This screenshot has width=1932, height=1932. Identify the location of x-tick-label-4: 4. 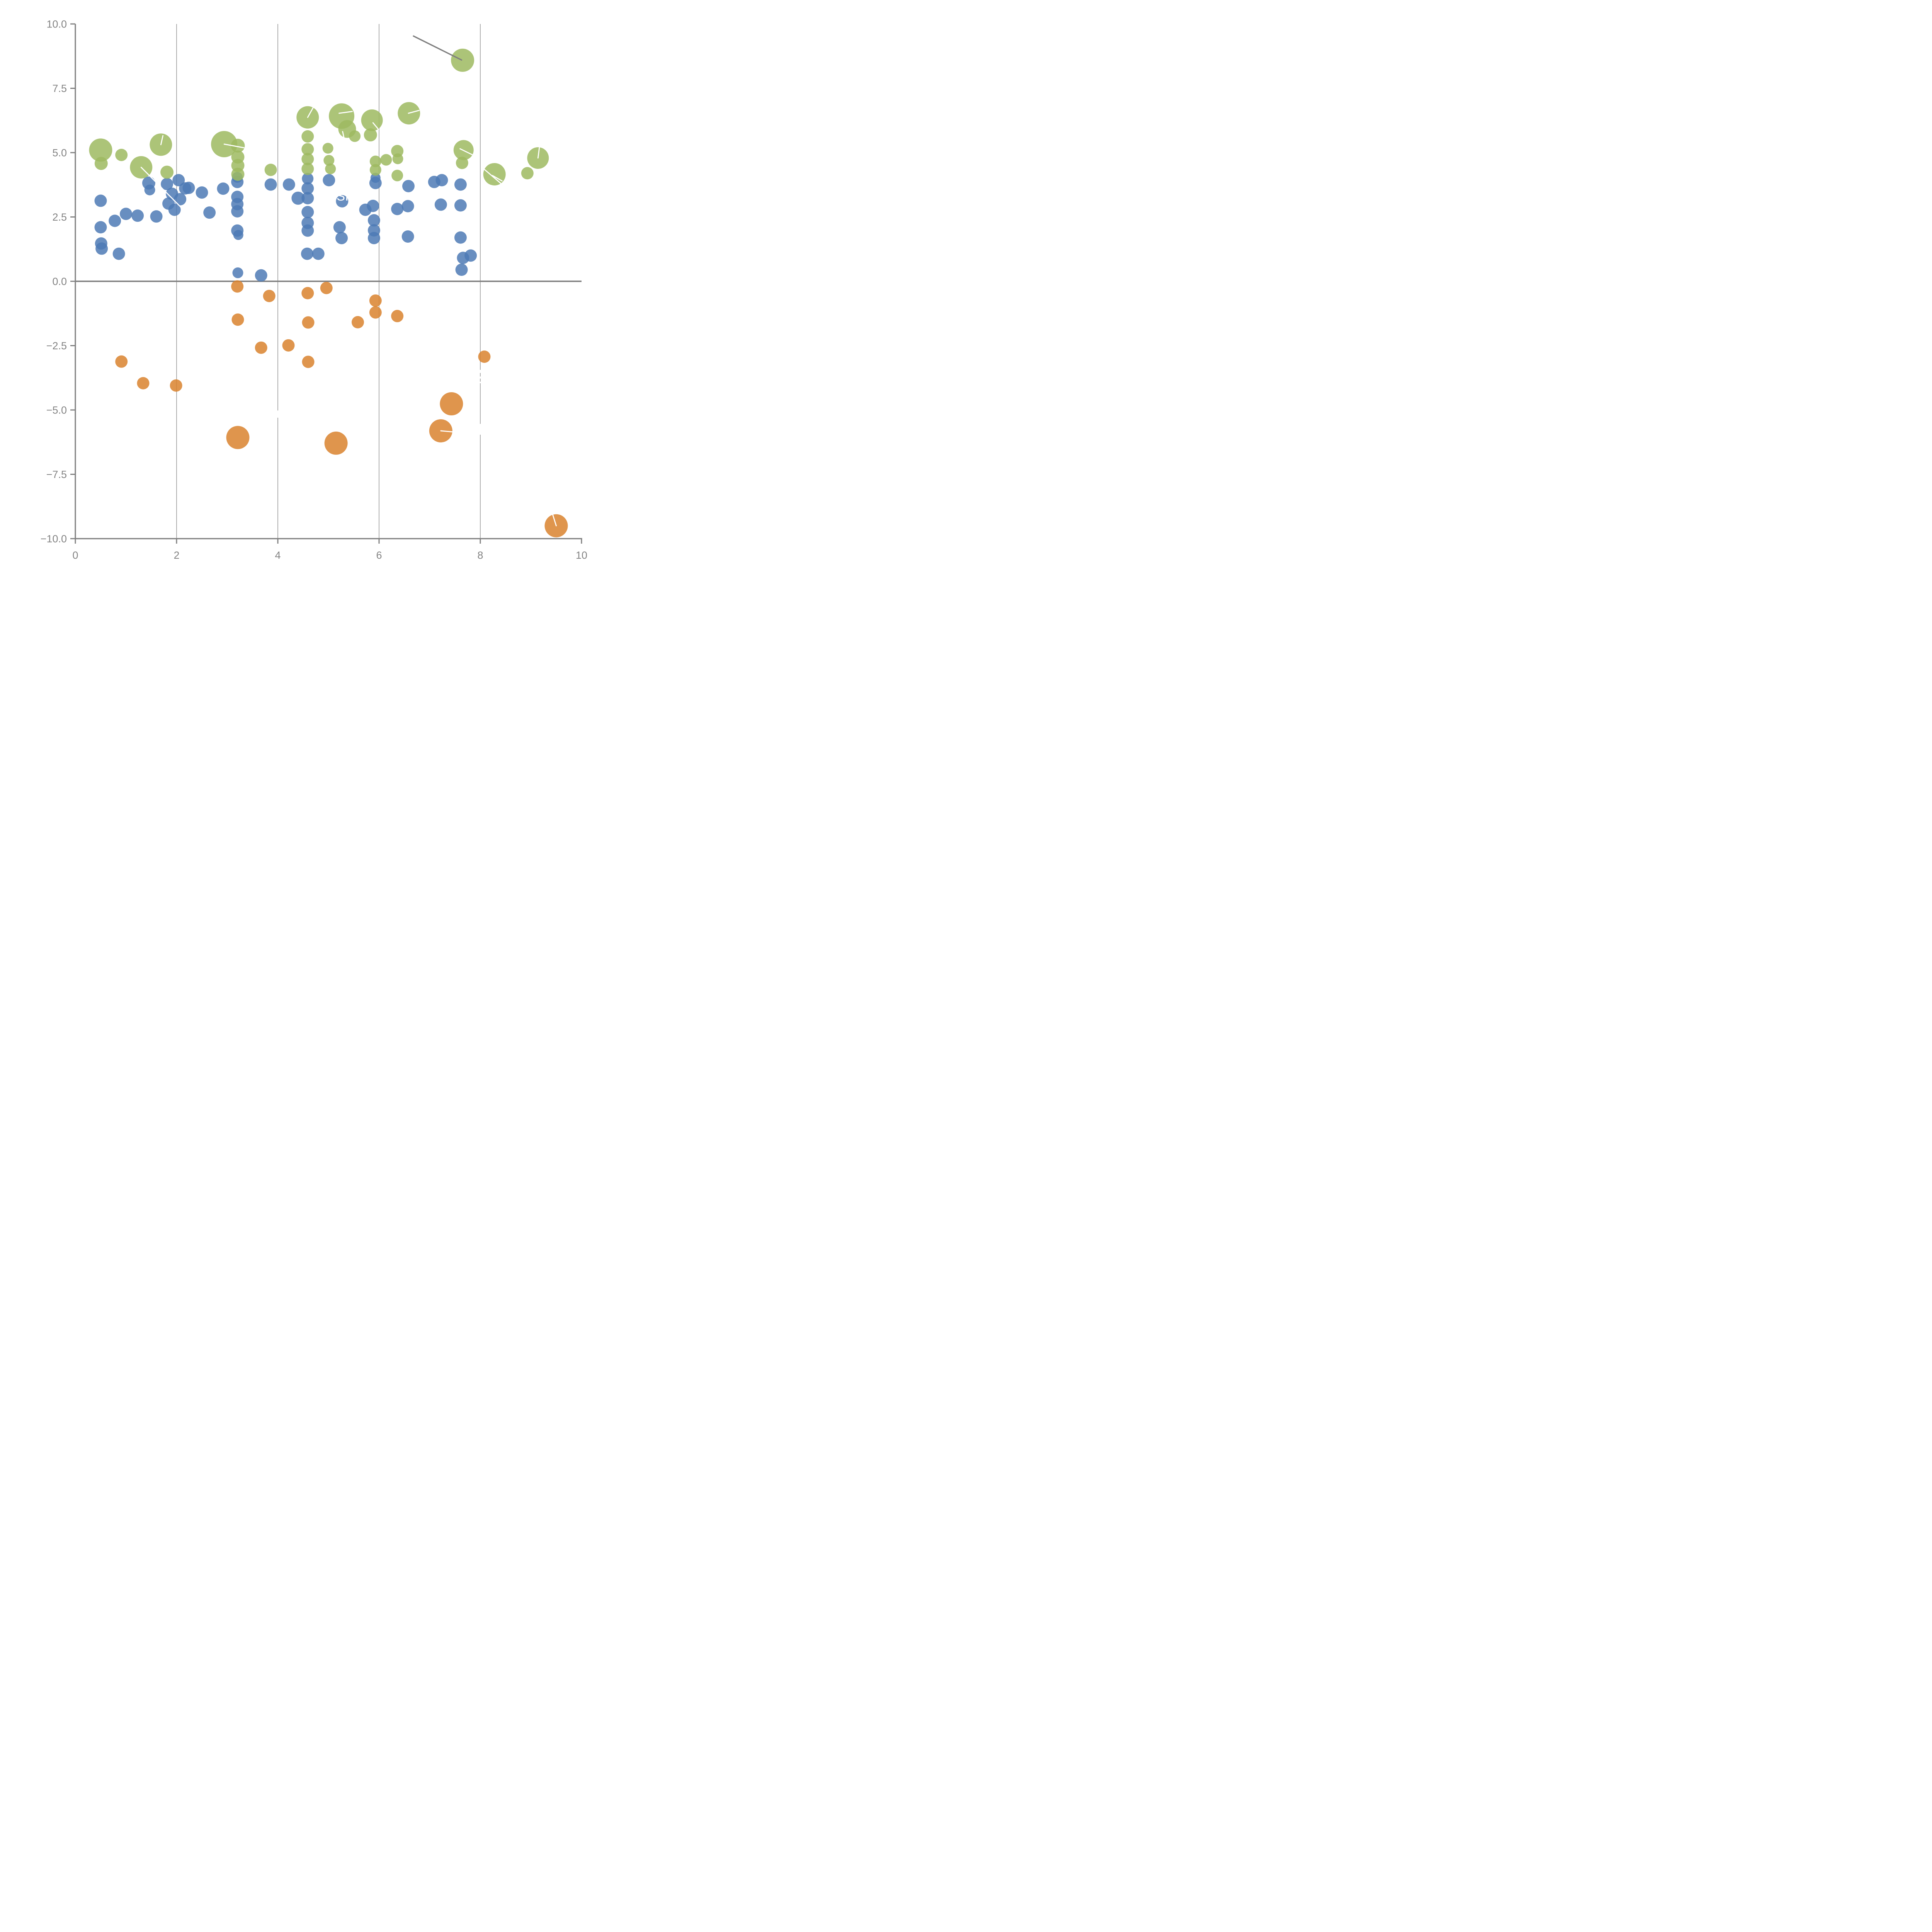
(278, 555).